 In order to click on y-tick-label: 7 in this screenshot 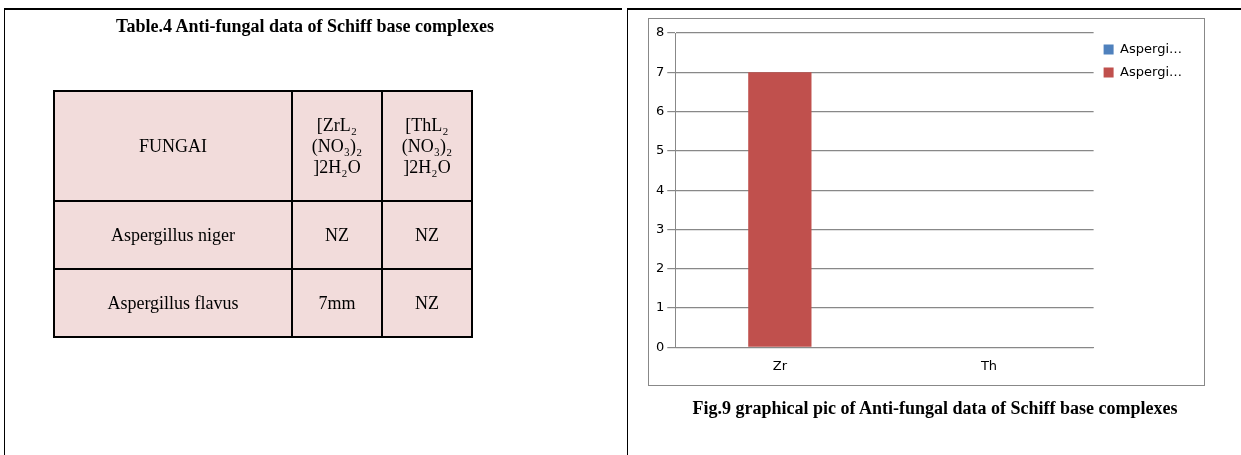, I will do `click(660, 71)`.